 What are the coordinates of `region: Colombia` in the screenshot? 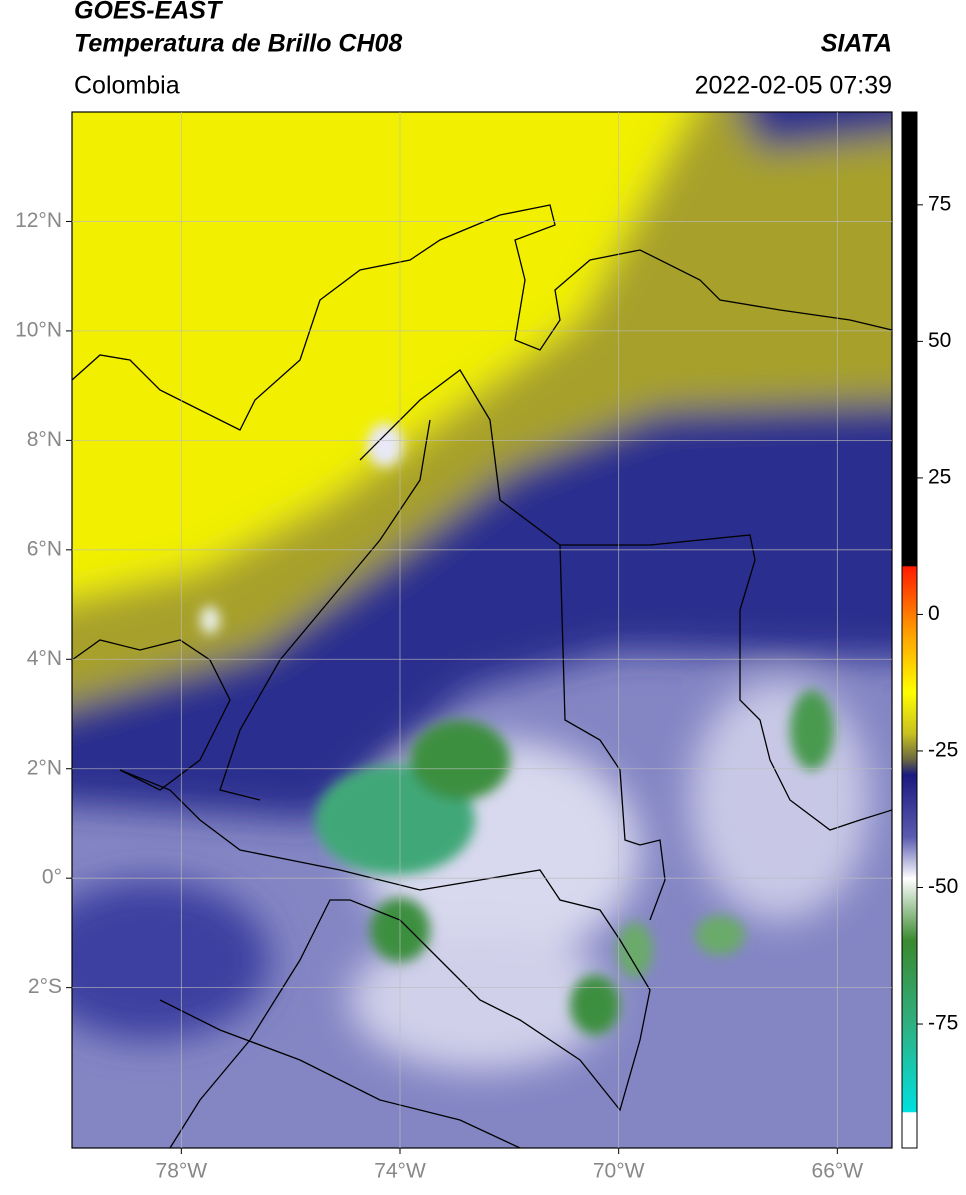 It's located at (127, 86).